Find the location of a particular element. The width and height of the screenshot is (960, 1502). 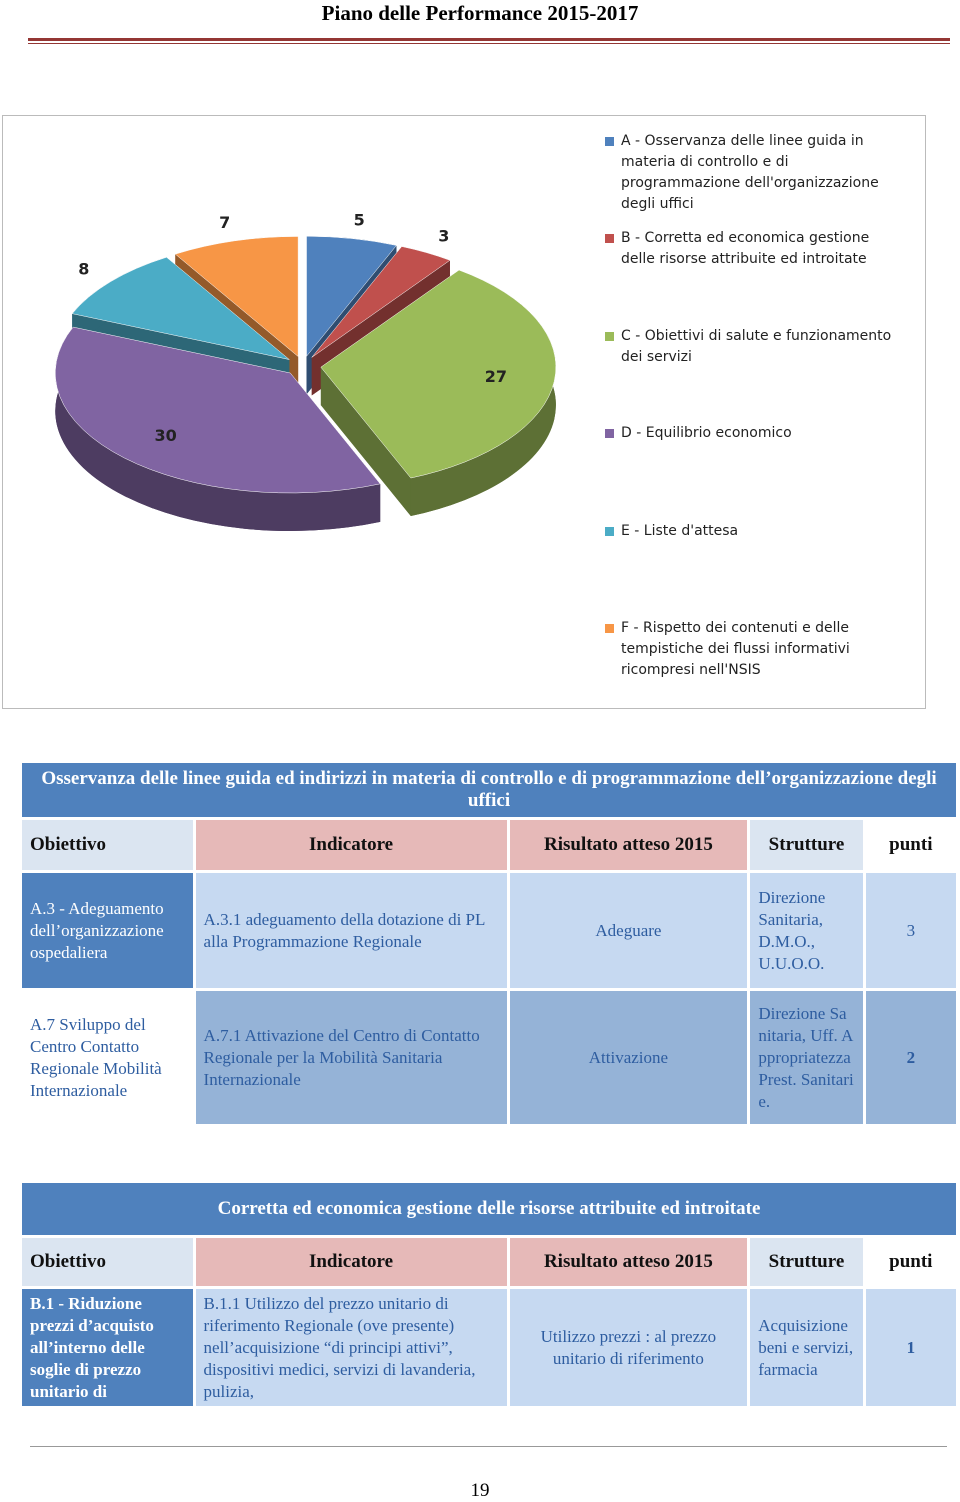

data-label: 8 is located at coordinates (83, 268).